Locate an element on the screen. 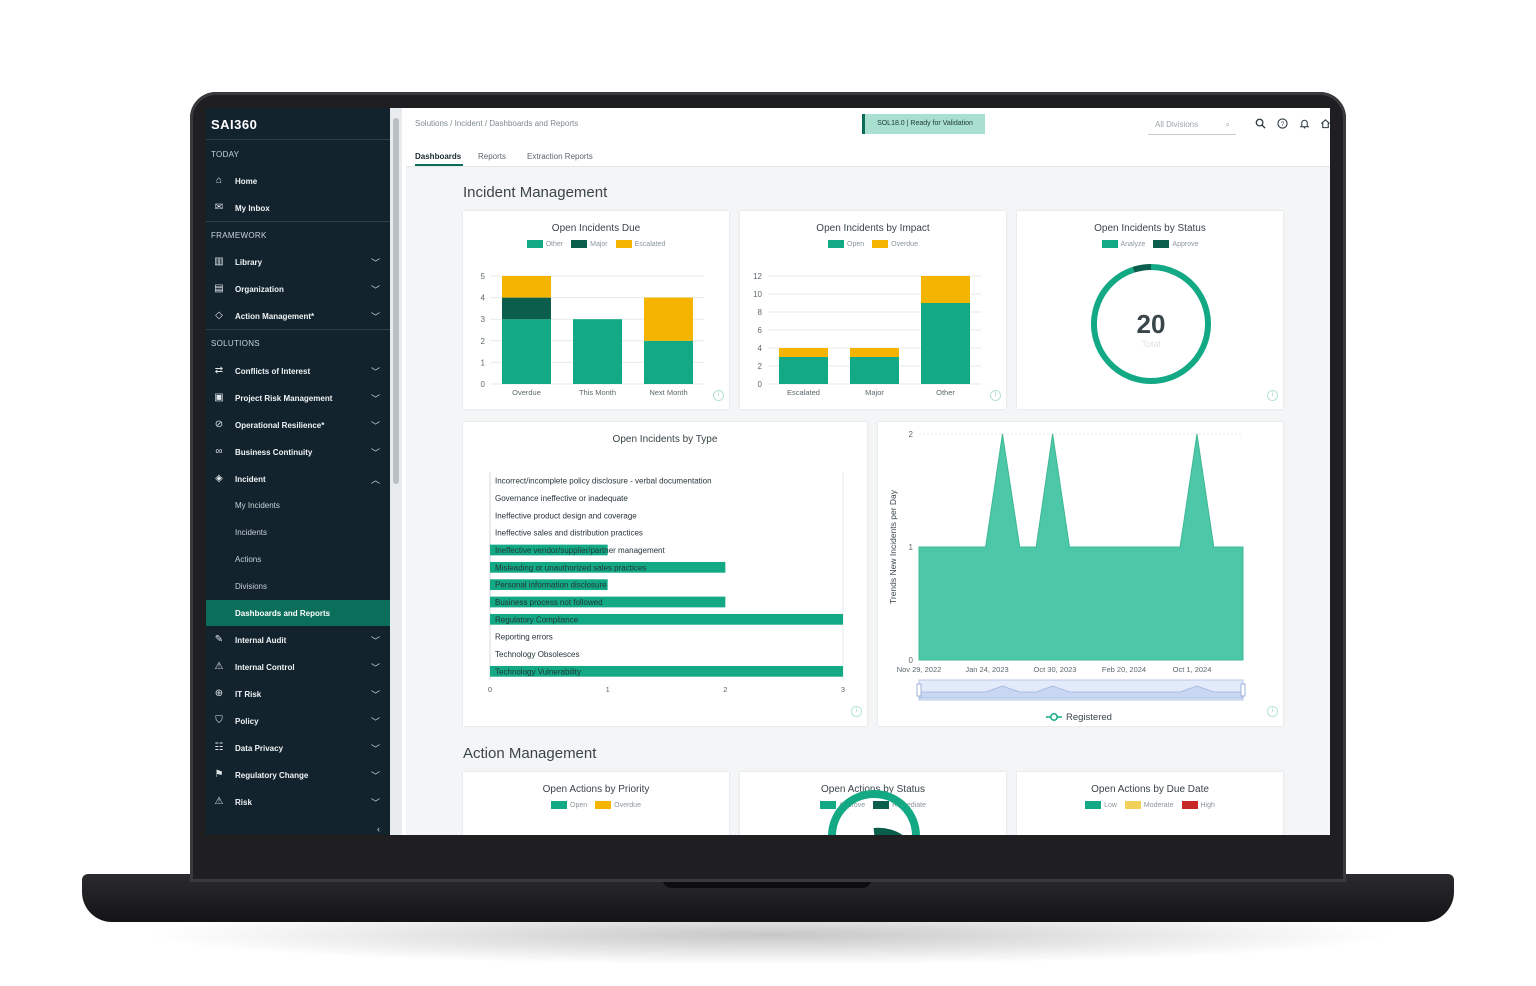 The height and width of the screenshot is (986, 1536). legend-item: Major is located at coordinates (589, 244).